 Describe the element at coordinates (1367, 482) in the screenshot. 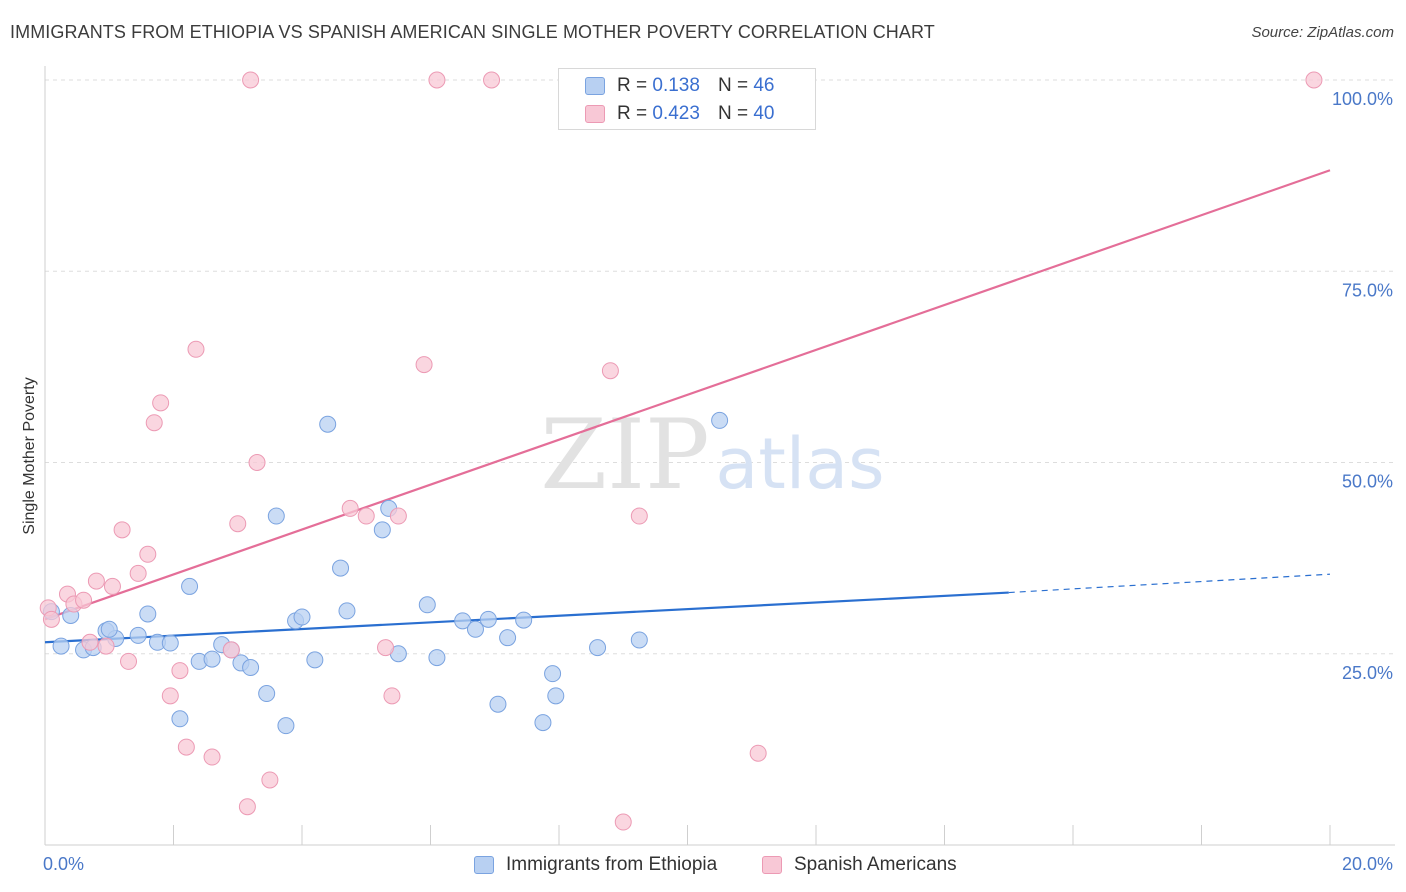

I see `y-tick-label: 50.0%` at that location.